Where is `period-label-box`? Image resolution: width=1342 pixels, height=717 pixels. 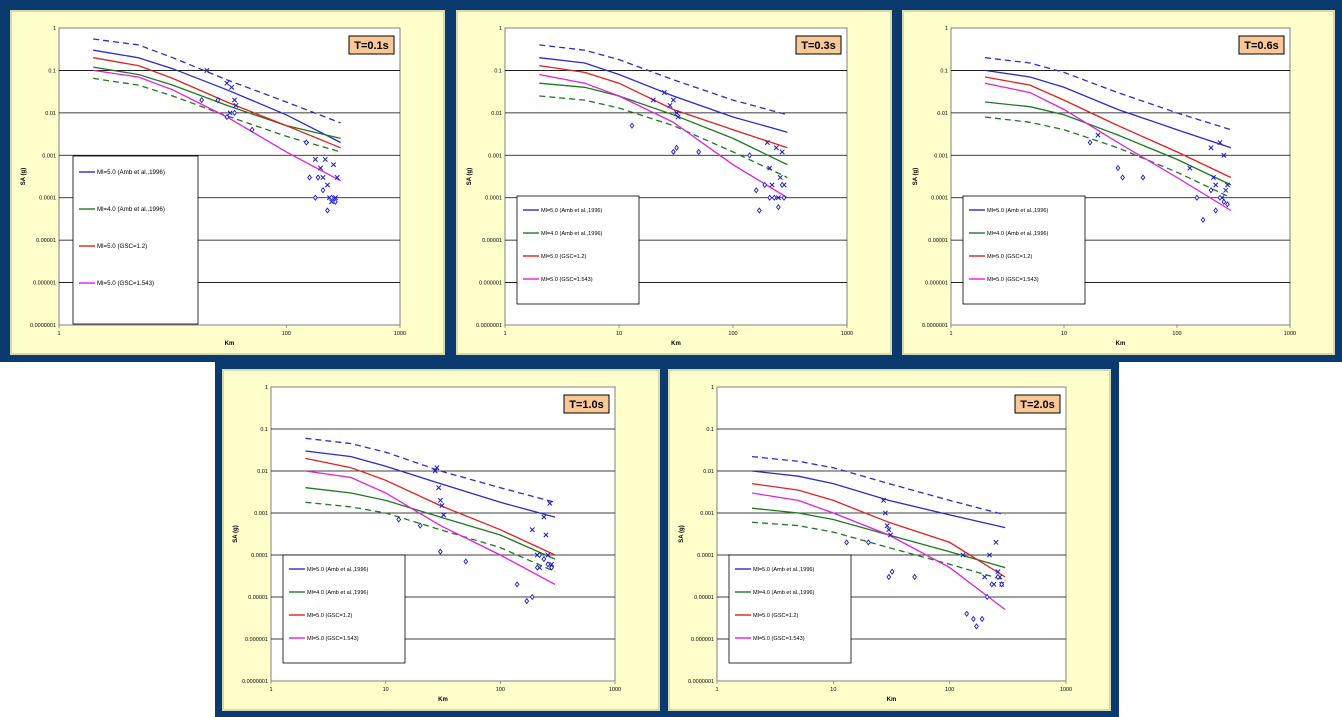
period-label-box is located at coordinates (371, 45).